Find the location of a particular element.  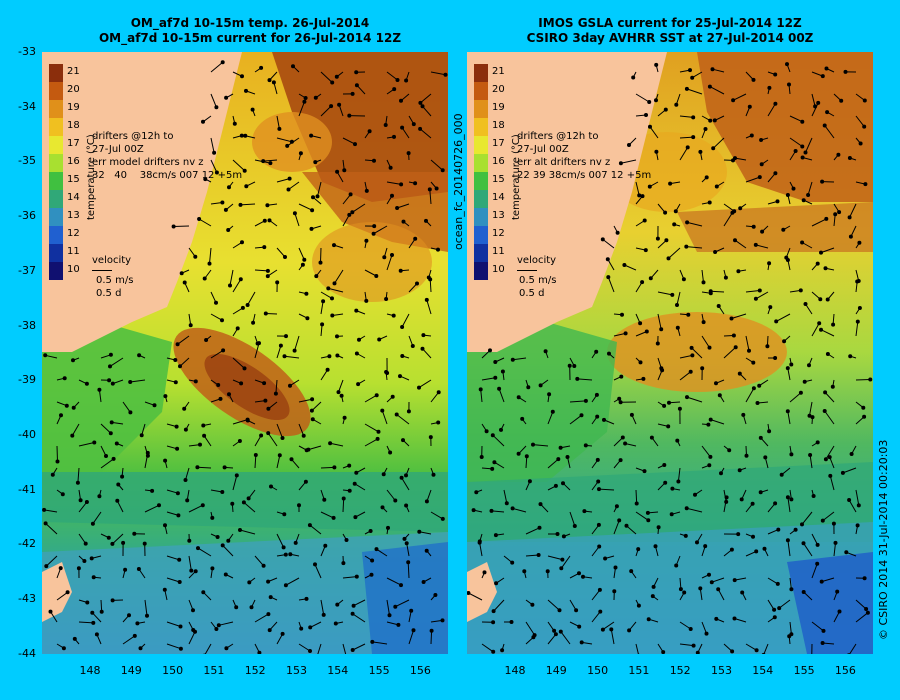

colorbar-tick-label: 10 is located at coordinates (498, 269).